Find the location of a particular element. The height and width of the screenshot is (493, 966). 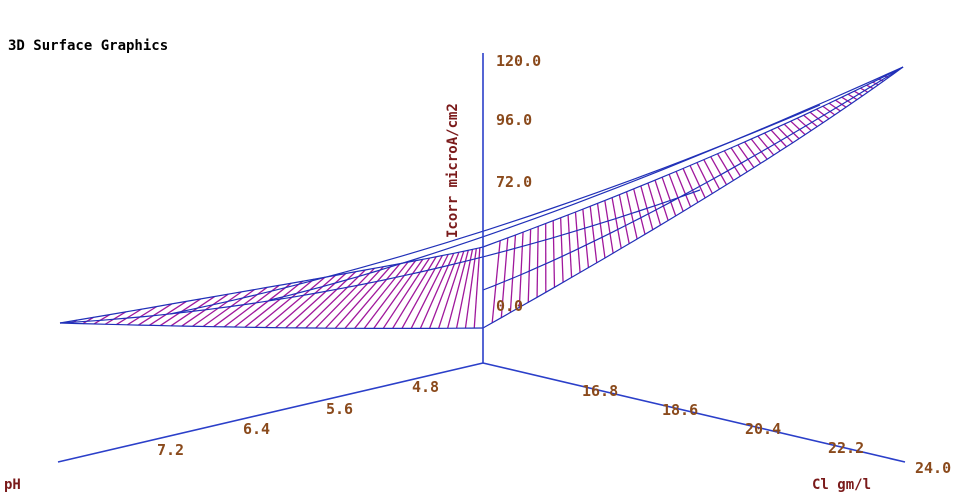

cl-tick-label: 20.4 is located at coordinates (763, 429).